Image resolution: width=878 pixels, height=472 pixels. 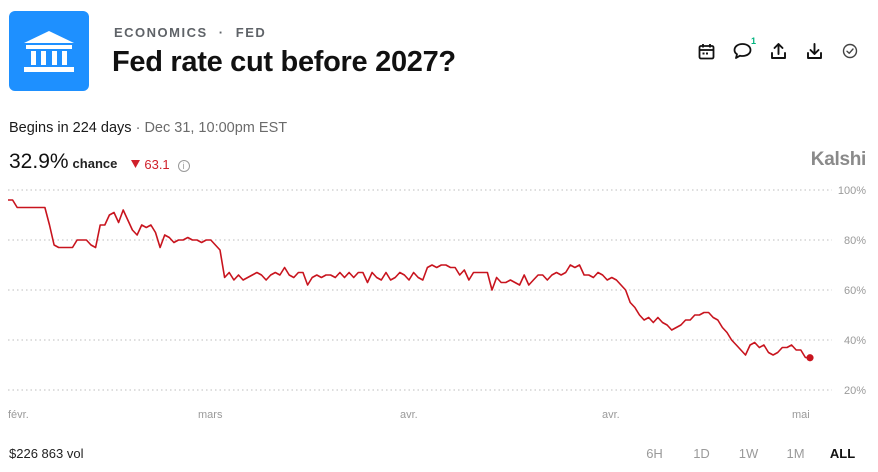 I want to click on calendar-button, so click(x=706, y=51).